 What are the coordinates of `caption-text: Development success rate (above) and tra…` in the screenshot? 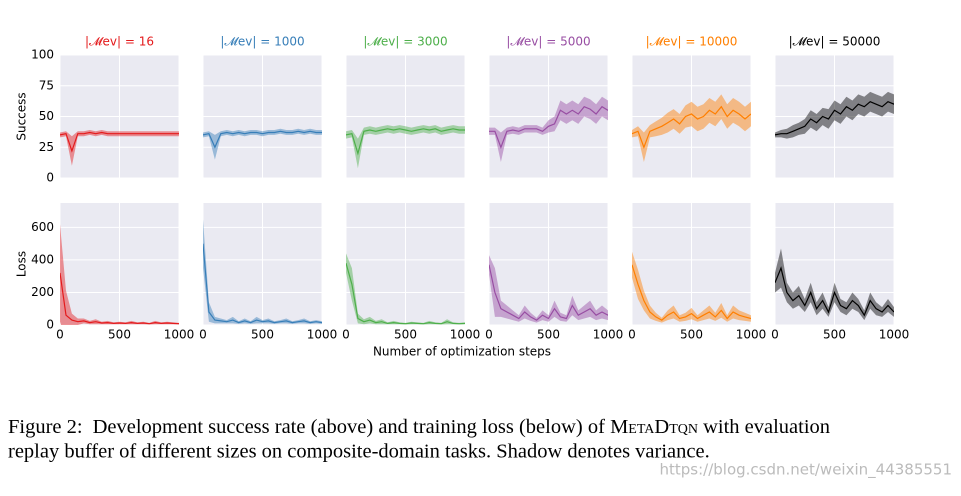 It's located at (351, 427).